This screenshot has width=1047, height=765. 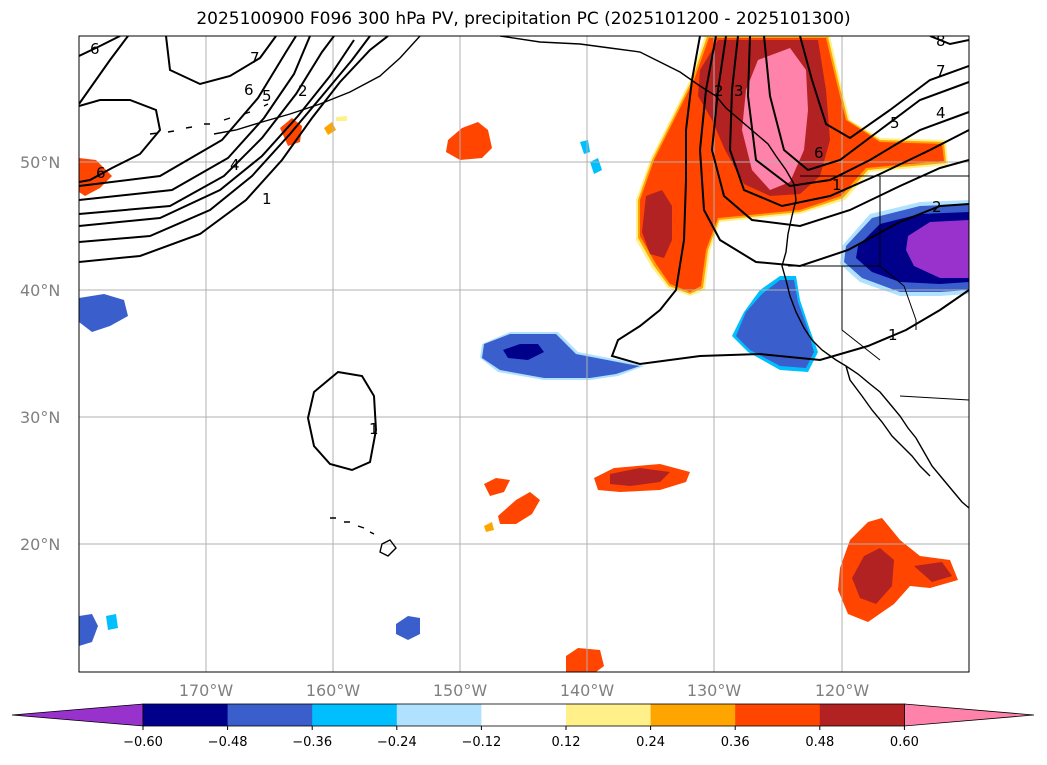 I want to click on precip-negative-interior-purple, so click(x=937, y=249).